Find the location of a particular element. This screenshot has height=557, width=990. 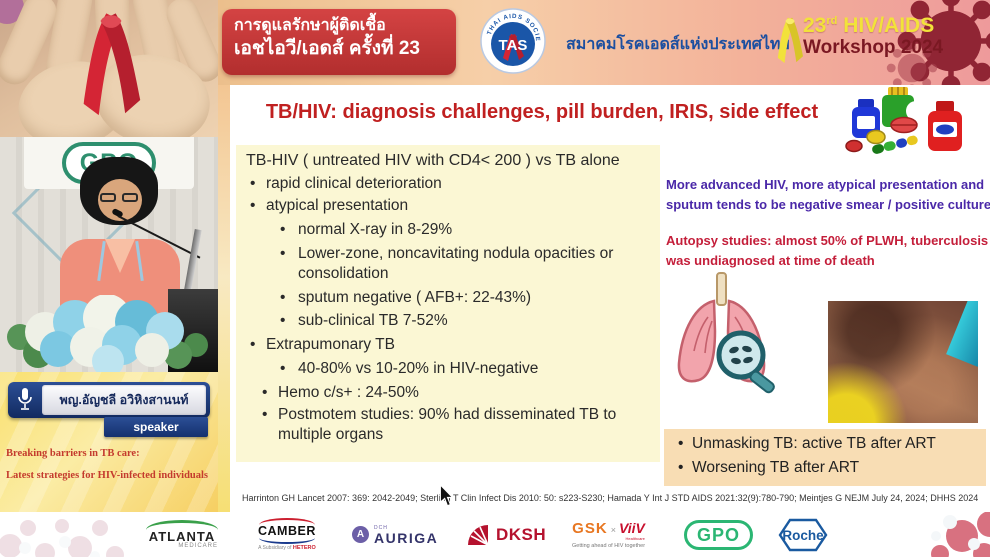

background-strip is located at coordinates (224, 298).